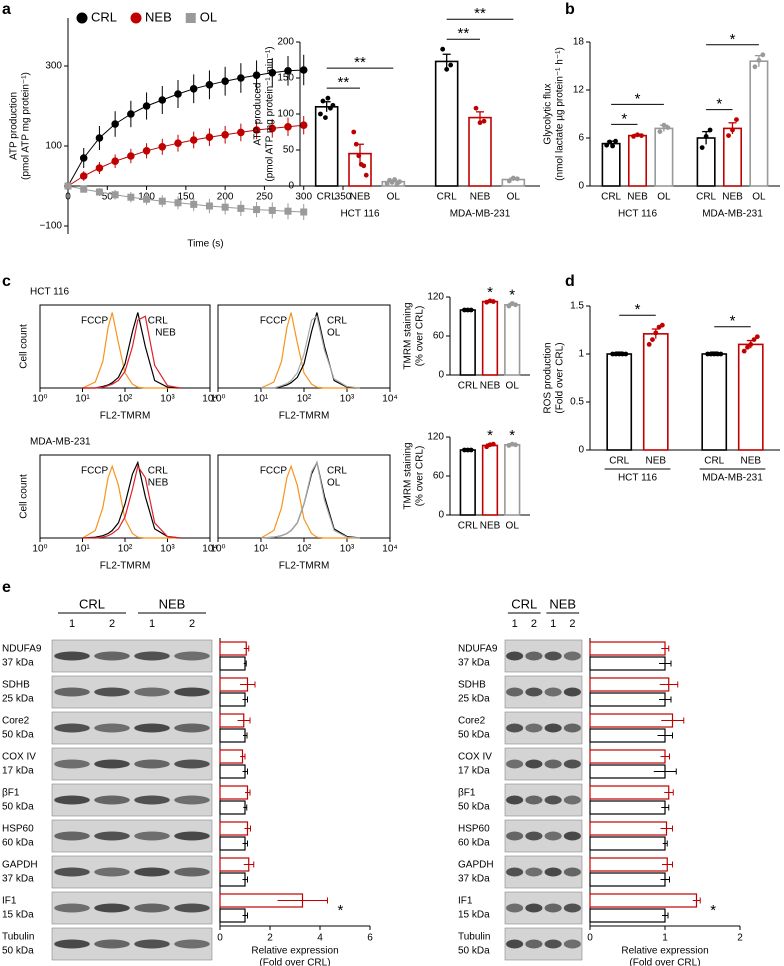 This screenshot has width=784, height=966. I want to click on kda-label: 15 kDa, so click(474, 915).